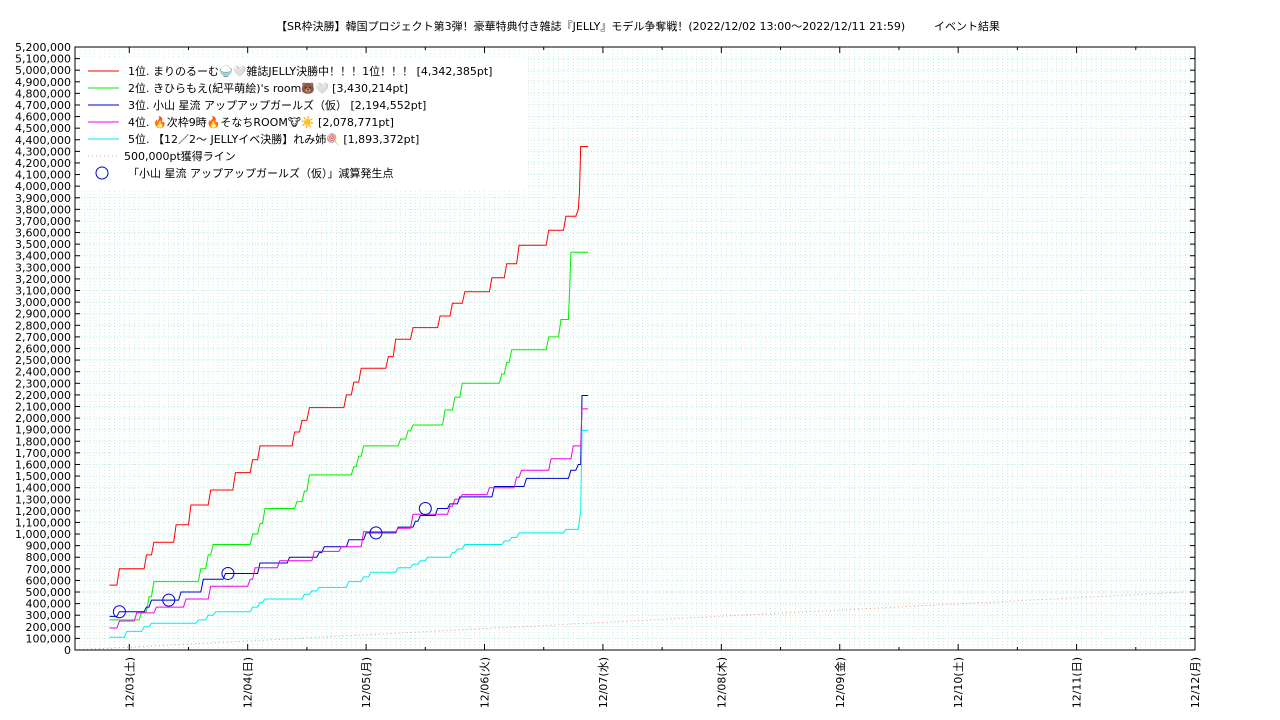 The image size is (1280, 720). What do you see at coordinates (43, 418) in the screenshot?
I see `y-tick-label: 2,000,000` at bounding box center [43, 418].